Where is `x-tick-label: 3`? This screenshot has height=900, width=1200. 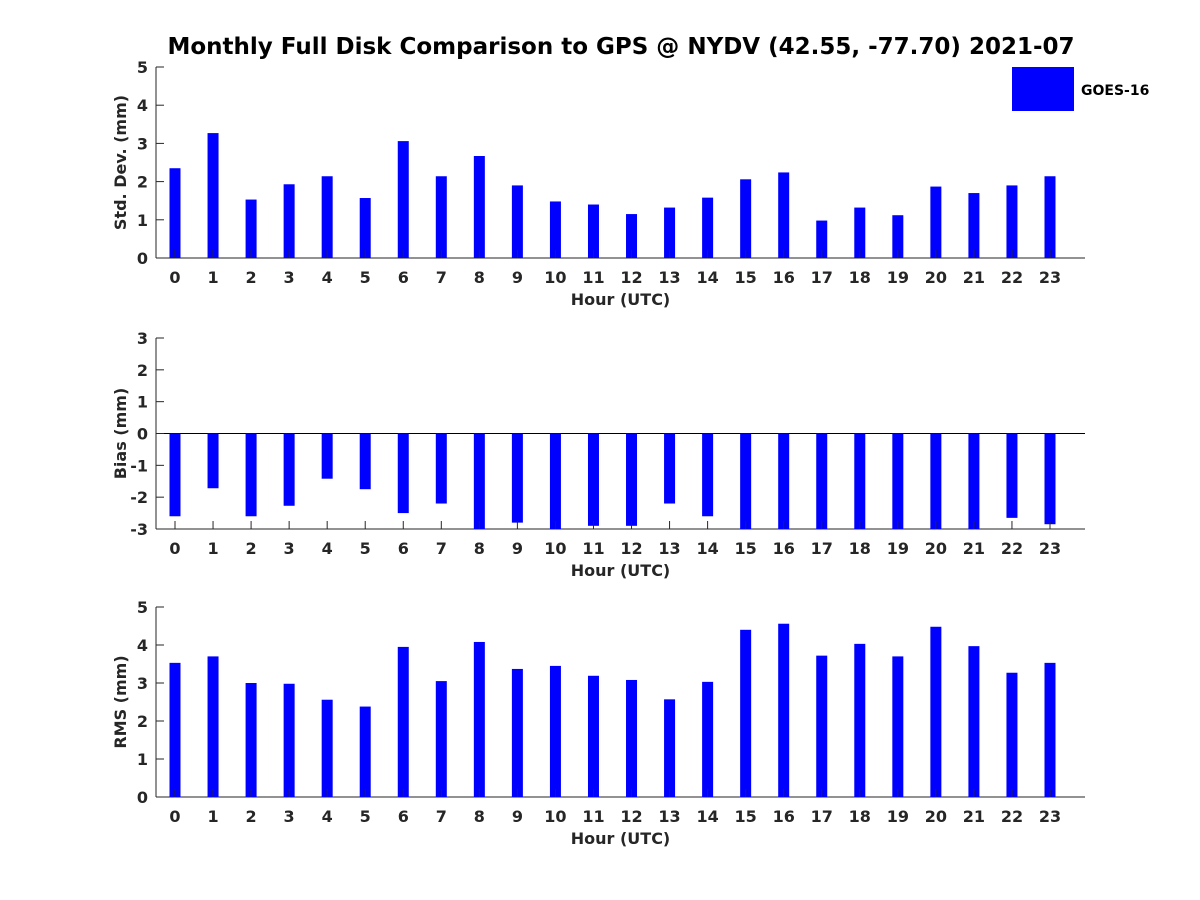
x-tick-label: 3 is located at coordinates (289, 277).